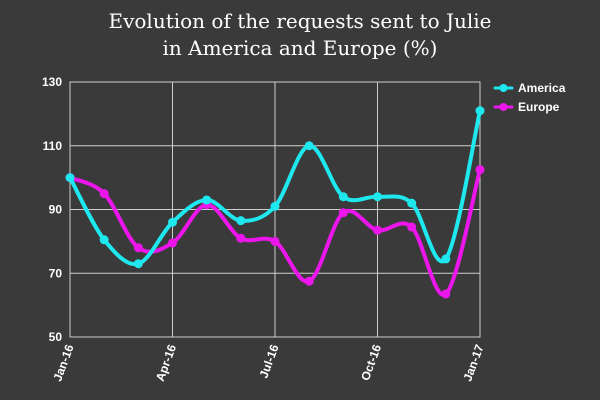  I want to click on legend-item-europe: Europe, so click(526, 107).